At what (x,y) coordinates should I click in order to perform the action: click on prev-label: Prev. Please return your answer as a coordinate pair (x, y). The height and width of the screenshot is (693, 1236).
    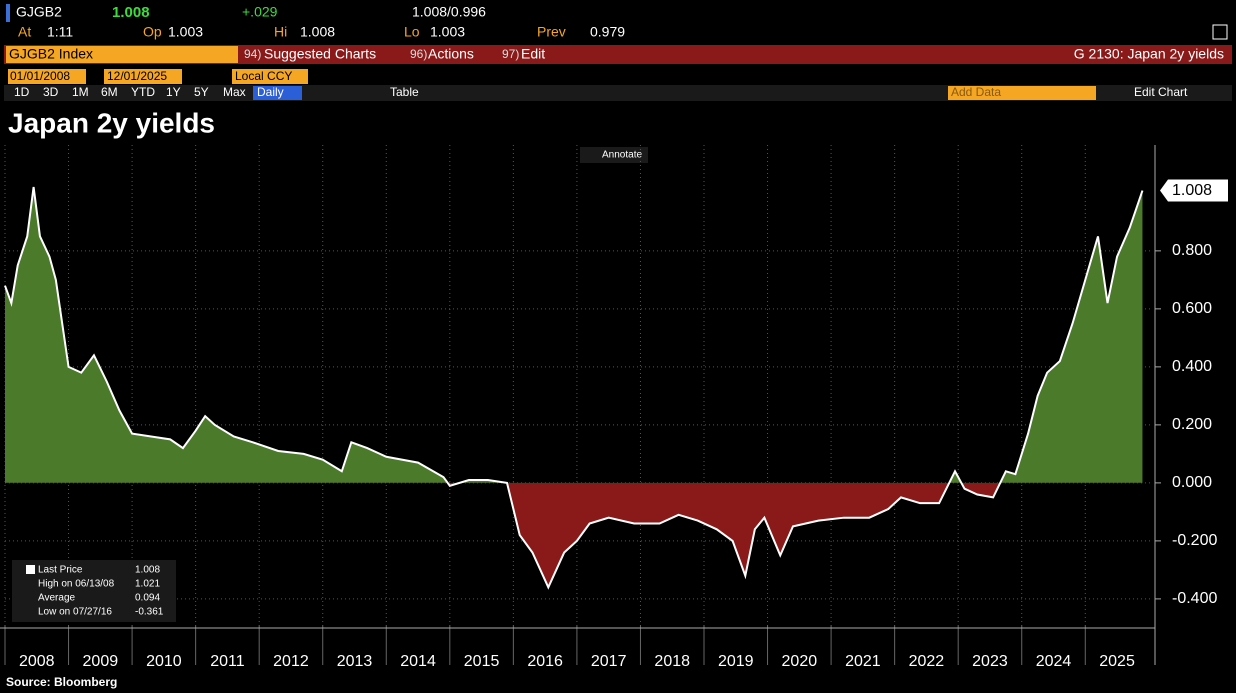
    Looking at the image, I should click on (551, 32).